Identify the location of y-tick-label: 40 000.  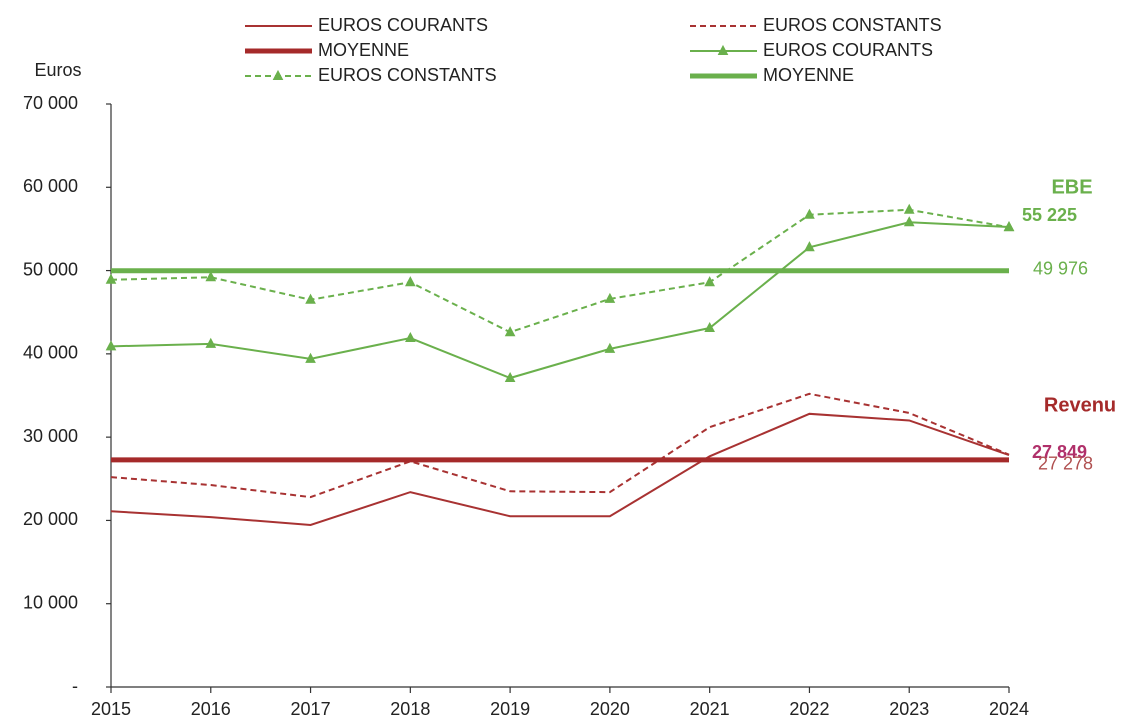
(50, 353).